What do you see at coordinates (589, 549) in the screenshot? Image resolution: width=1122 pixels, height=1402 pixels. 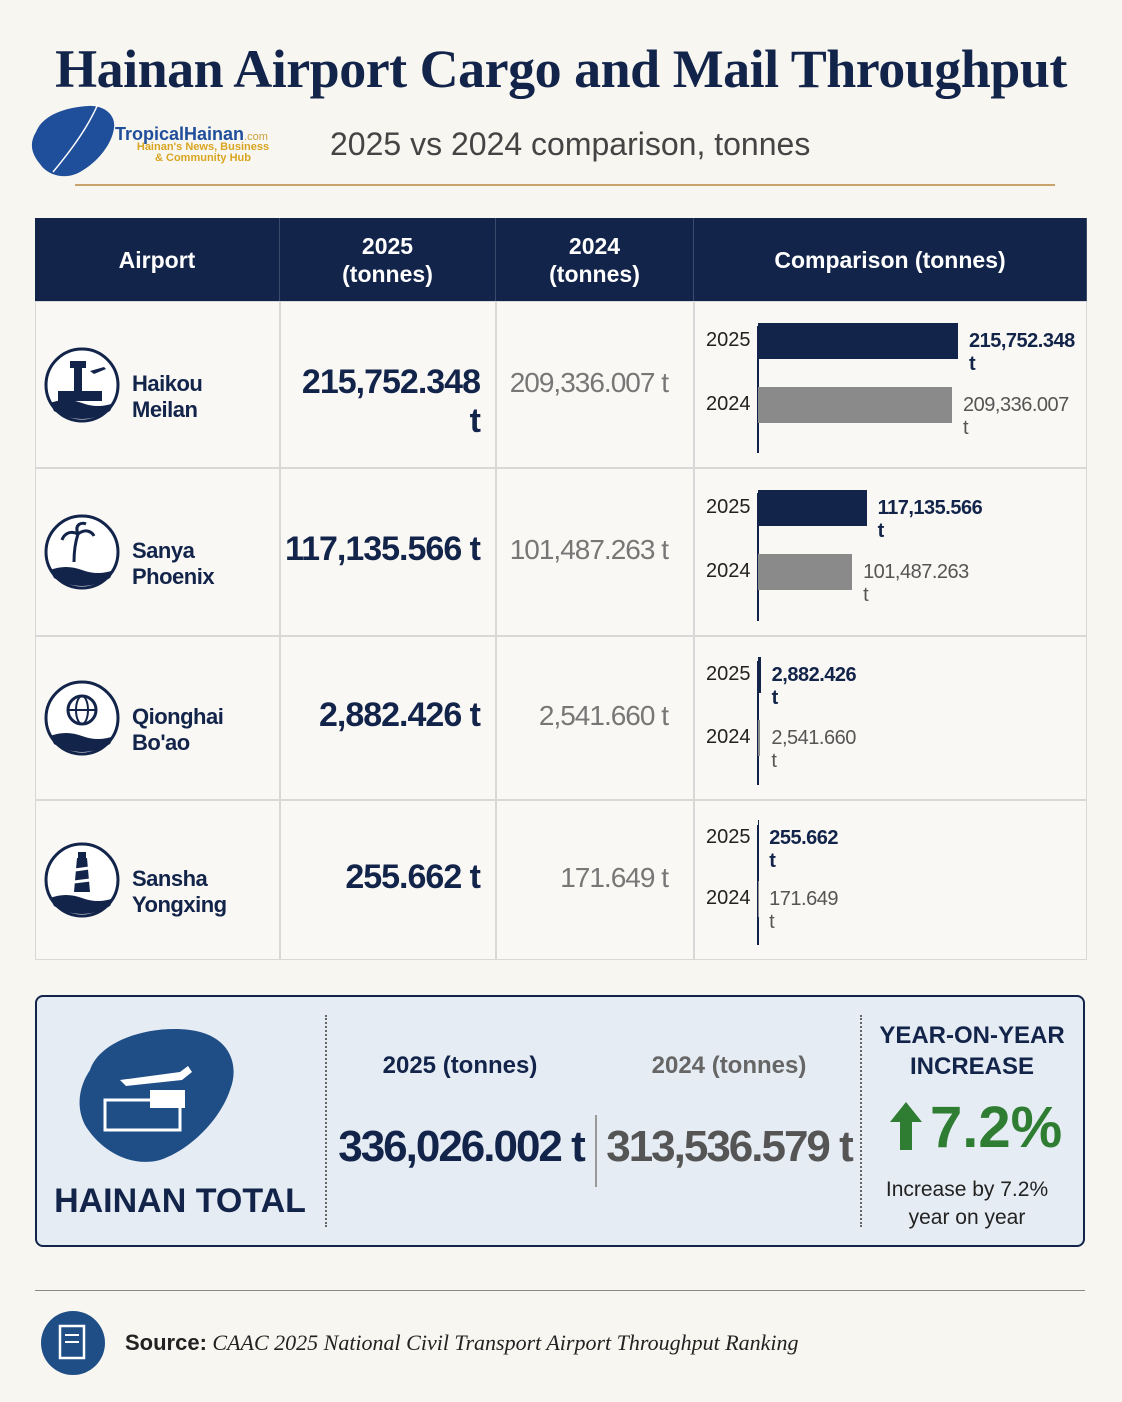 I see `value-2024: 101,487.263 t` at bounding box center [589, 549].